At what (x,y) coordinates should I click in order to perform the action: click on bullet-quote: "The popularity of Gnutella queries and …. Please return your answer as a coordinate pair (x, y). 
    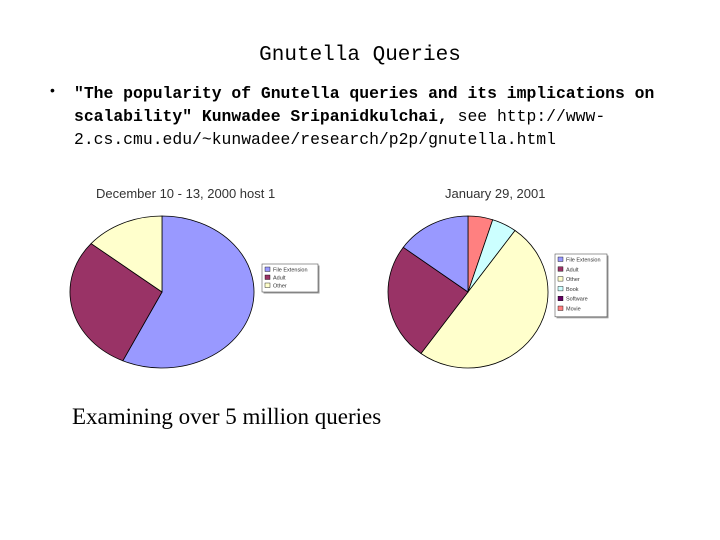
    Looking at the image, I should click on (364, 105).